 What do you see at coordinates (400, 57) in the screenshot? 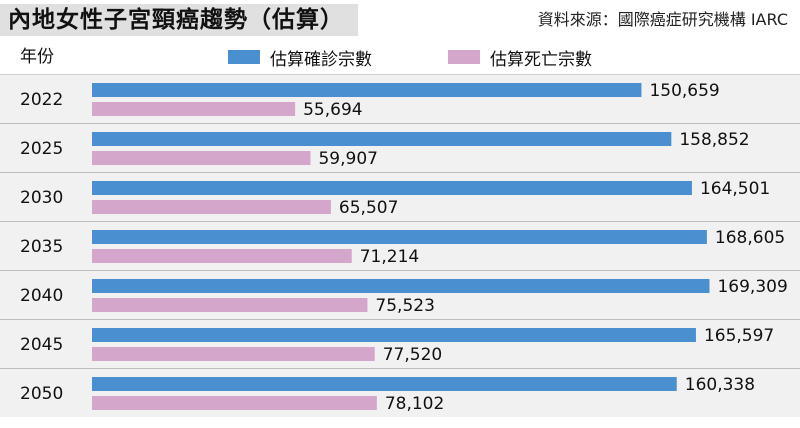
I see `header-row: 年份 估算確診宗數 估算死亡宗數` at bounding box center [400, 57].